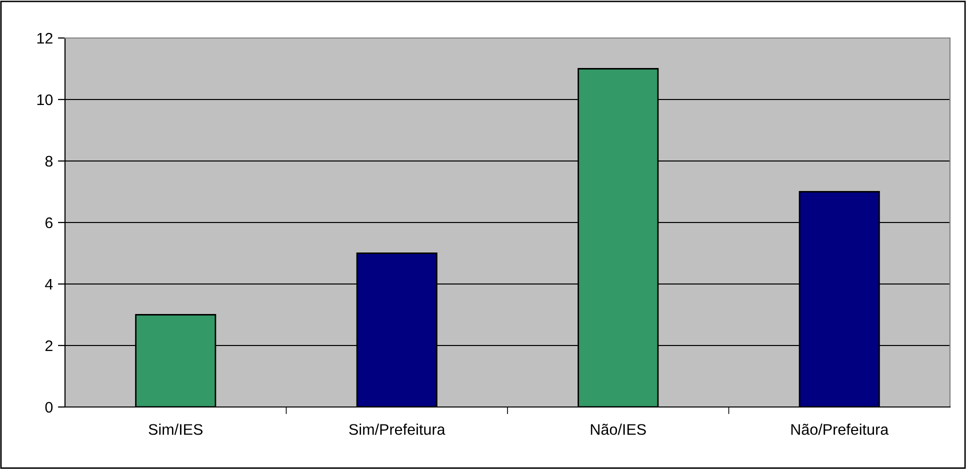 The height and width of the screenshot is (469, 967). Describe the element at coordinates (49, 284) in the screenshot. I see `y-tick-label: 4` at that location.